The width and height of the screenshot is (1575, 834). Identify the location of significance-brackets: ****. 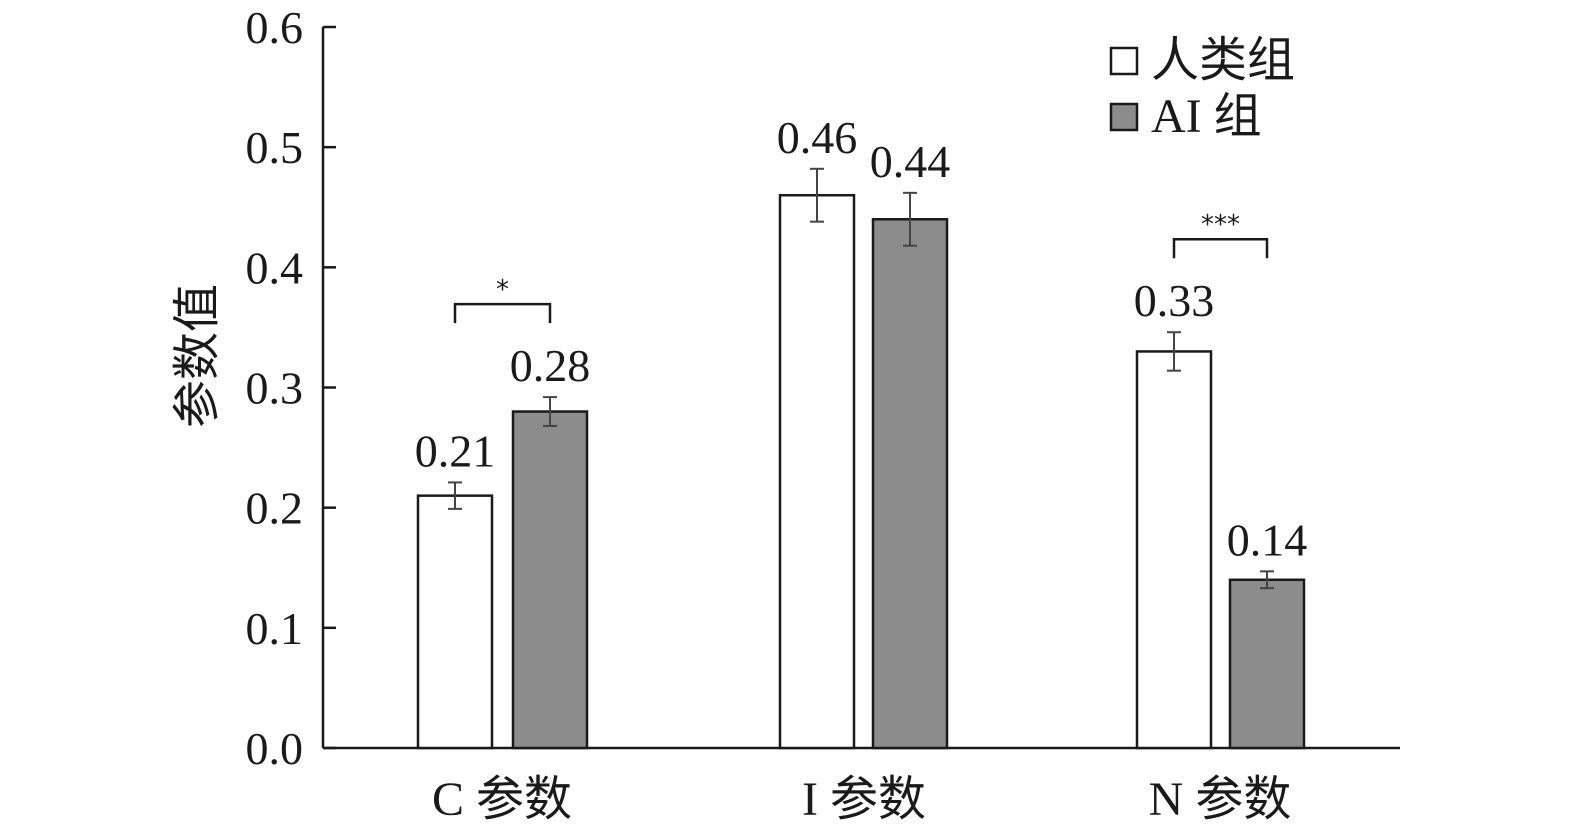
(861, 267).